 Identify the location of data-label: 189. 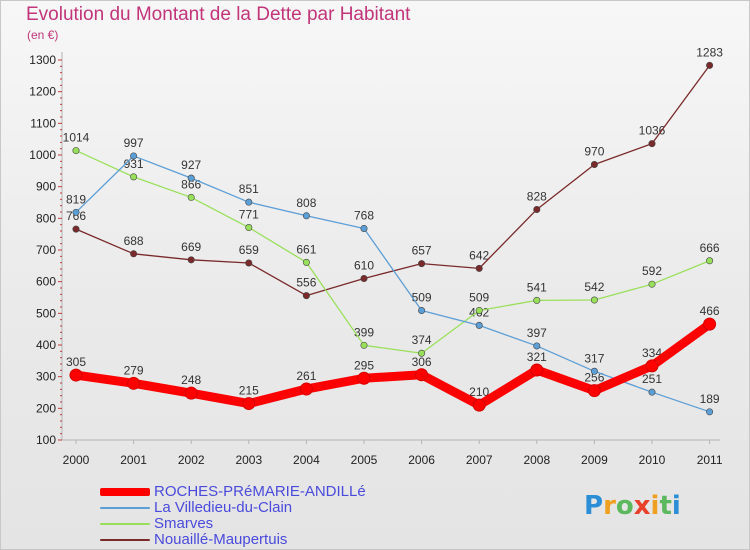
(710, 399).